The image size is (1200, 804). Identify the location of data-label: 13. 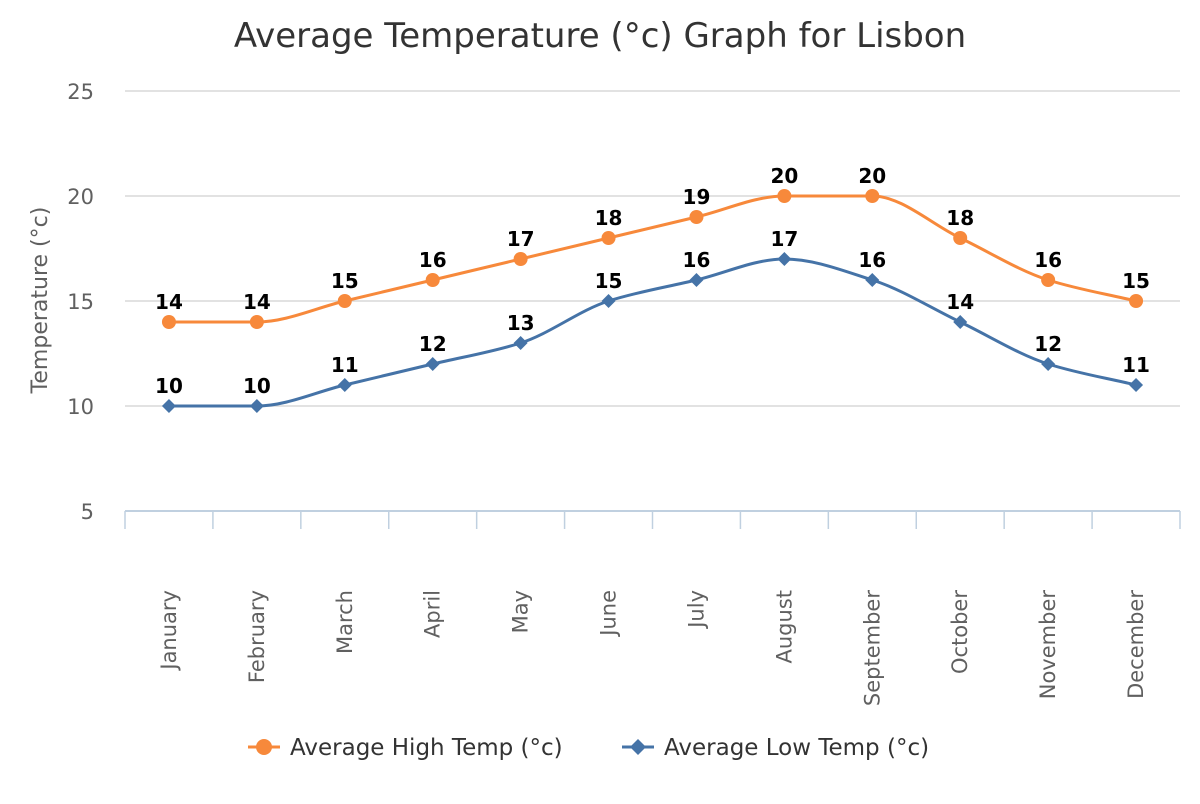
(521, 323).